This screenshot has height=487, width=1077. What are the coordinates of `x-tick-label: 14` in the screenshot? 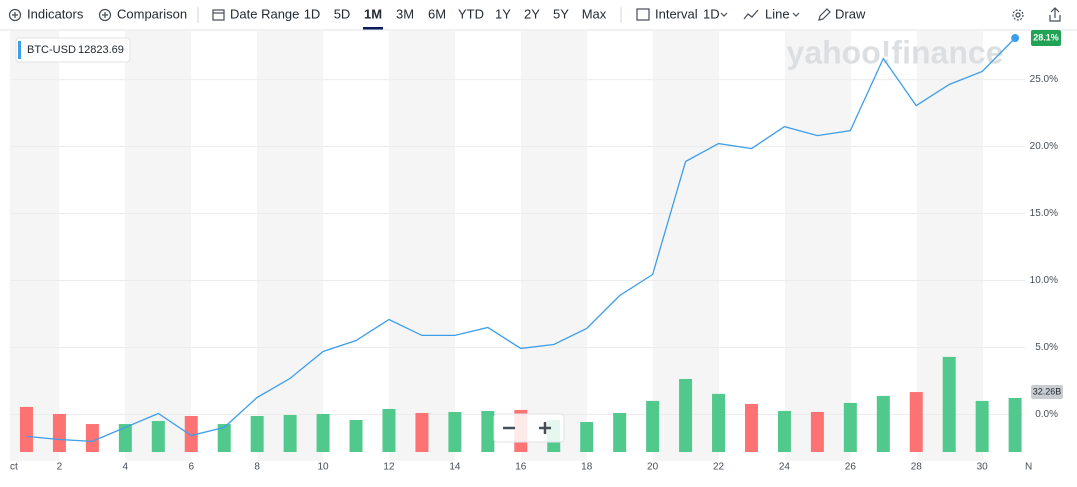 It's located at (455, 467).